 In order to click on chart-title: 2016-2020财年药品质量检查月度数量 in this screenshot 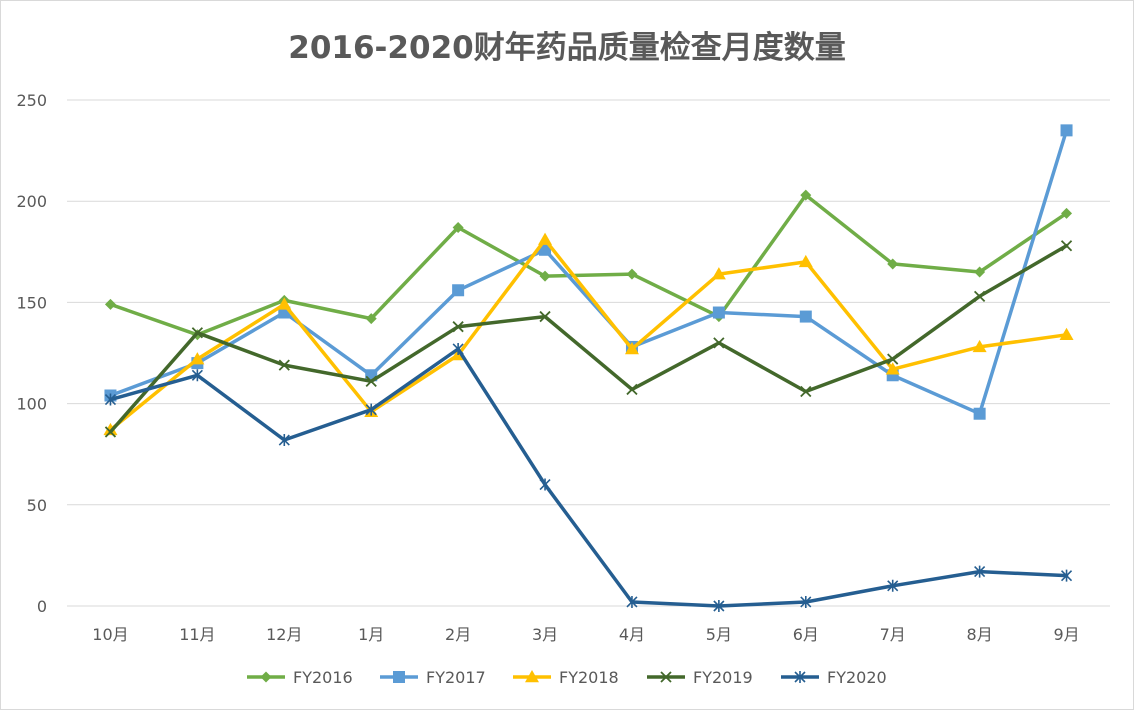, I will do `click(566, 48)`.